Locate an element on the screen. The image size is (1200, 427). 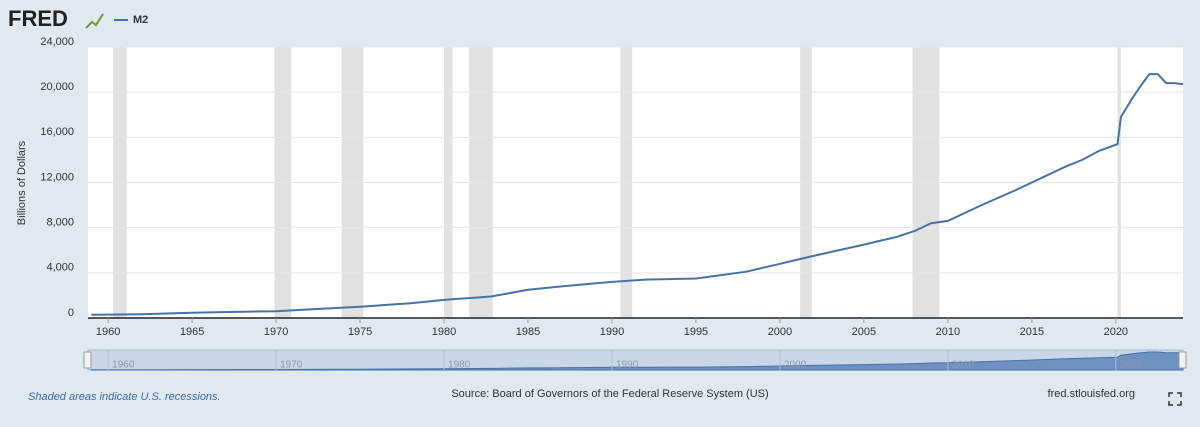
site: fred.stlouisfed.org is located at coordinates (1091, 394).